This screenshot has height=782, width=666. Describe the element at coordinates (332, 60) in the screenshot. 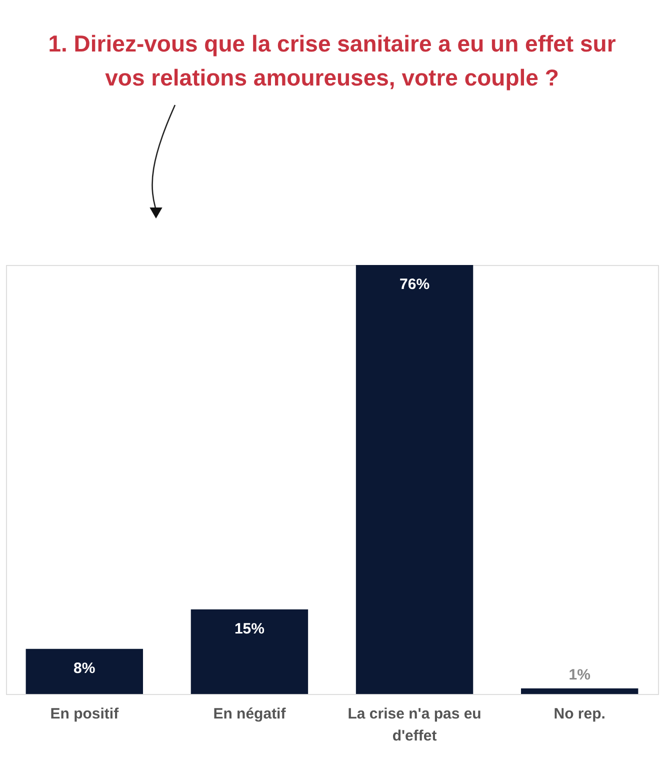

I see `chart-title: 1. Diriez-vous que la crise sanitaire a eu un effet sur vos relations amoureuses, votre couple ?` at that location.